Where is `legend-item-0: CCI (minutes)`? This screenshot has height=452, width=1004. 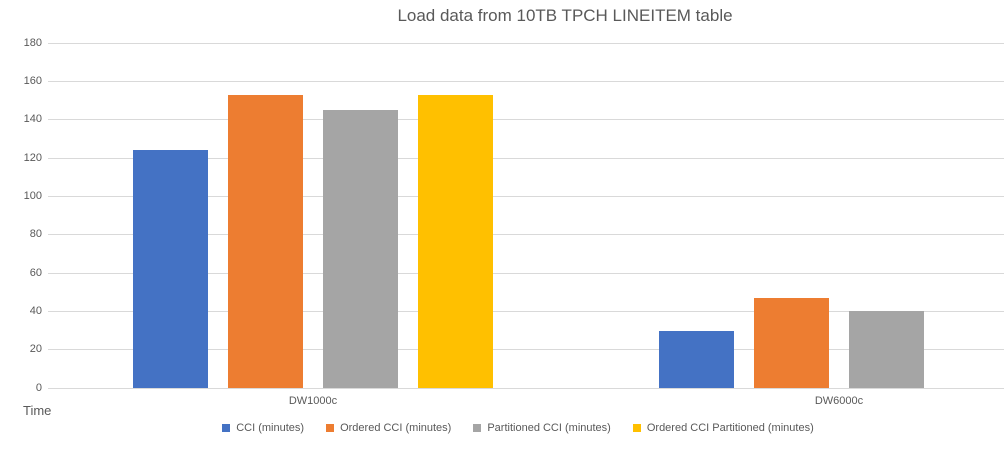 legend-item-0: CCI (minutes) is located at coordinates (263, 428).